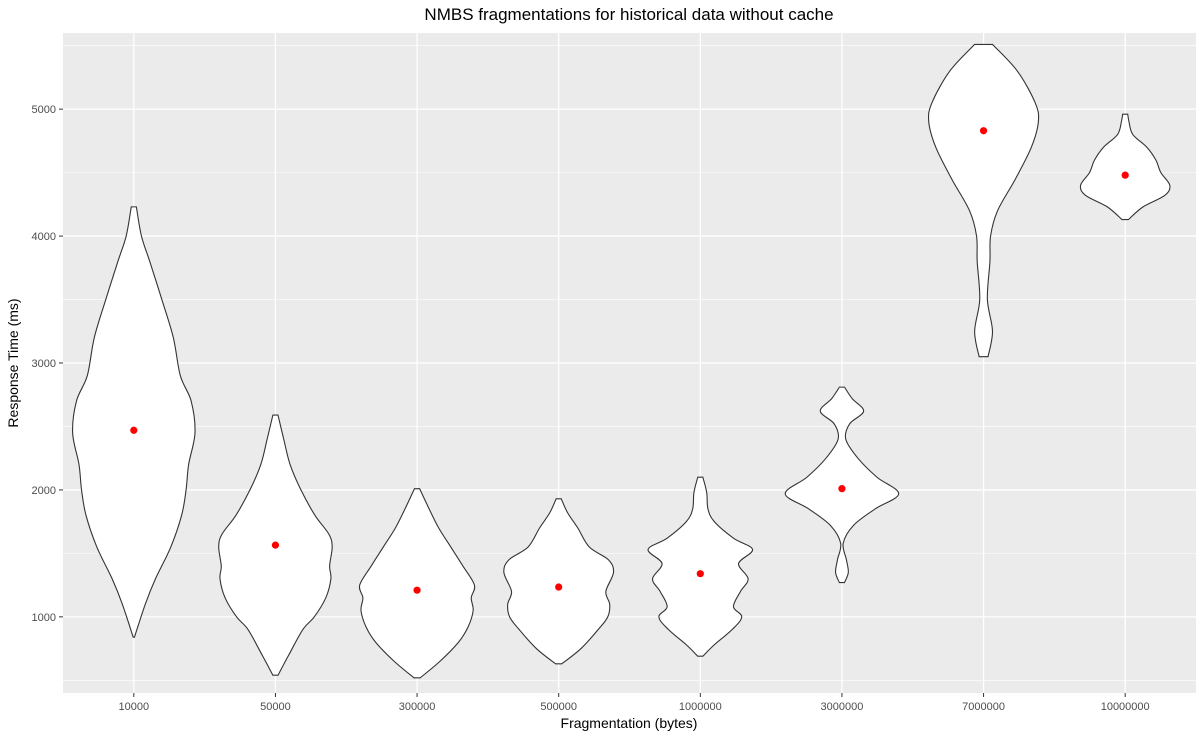 This screenshot has width=1203, height=739. I want to click on y-axis: 1000 2000 3000 4000 5000, so click(47, 364).